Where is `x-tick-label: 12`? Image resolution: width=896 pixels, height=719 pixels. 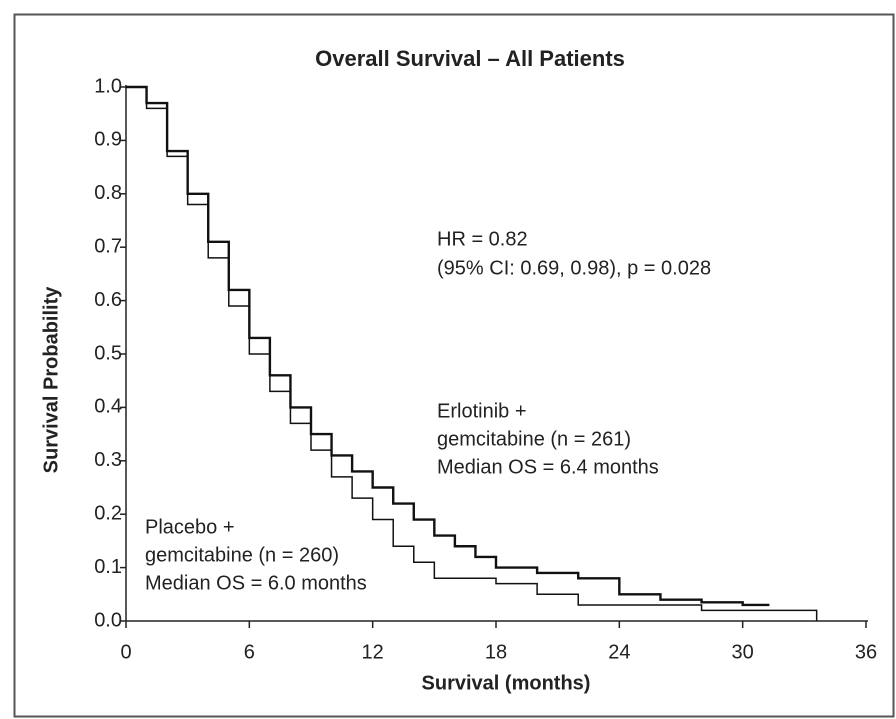 x-tick-label: 12 is located at coordinates (373, 652).